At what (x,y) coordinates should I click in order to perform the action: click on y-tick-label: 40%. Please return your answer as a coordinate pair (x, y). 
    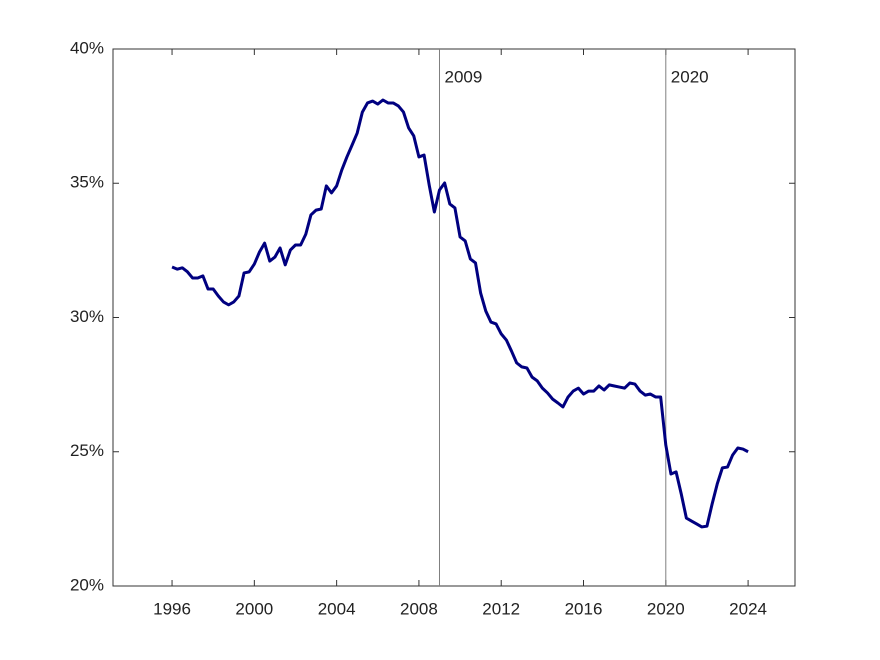
    Looking at the image, I should click on (87, 47).